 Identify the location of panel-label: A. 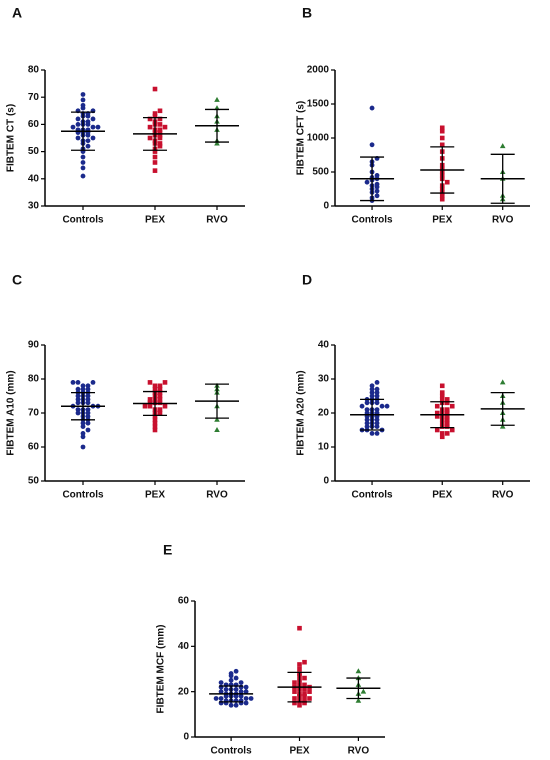
(17, 13).